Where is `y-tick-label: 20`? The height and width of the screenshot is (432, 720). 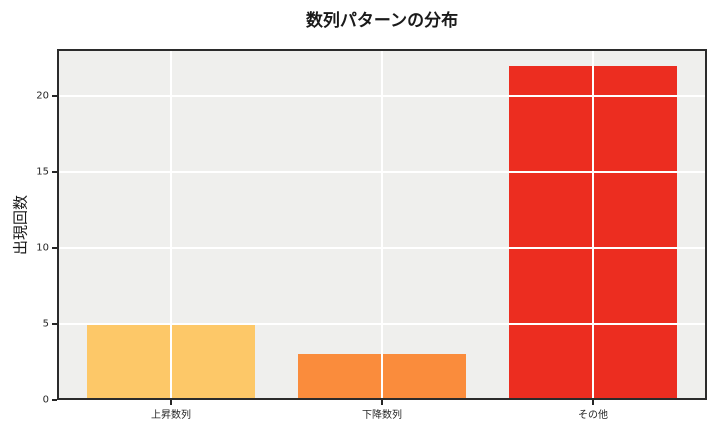 y-tick-label: 20 is located at coordinates (42, 96).